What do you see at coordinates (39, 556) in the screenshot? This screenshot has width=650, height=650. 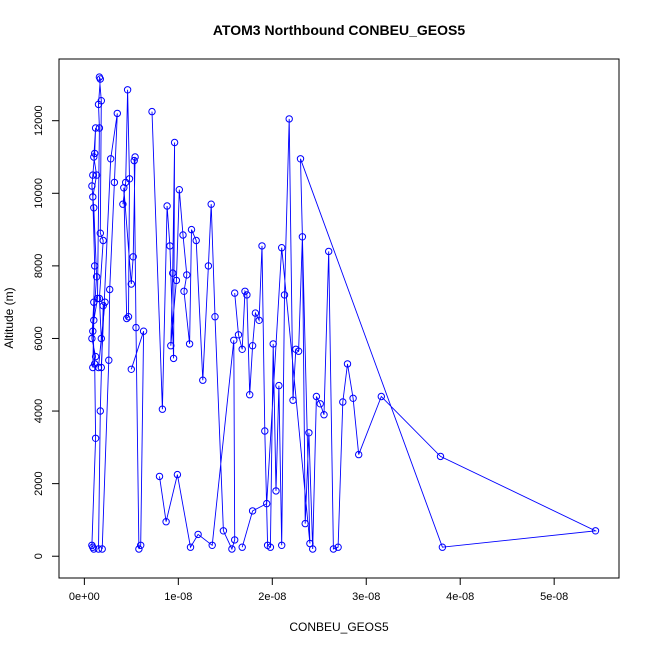 I see `y-tick-label: 0` at bounding box center [39, 556].